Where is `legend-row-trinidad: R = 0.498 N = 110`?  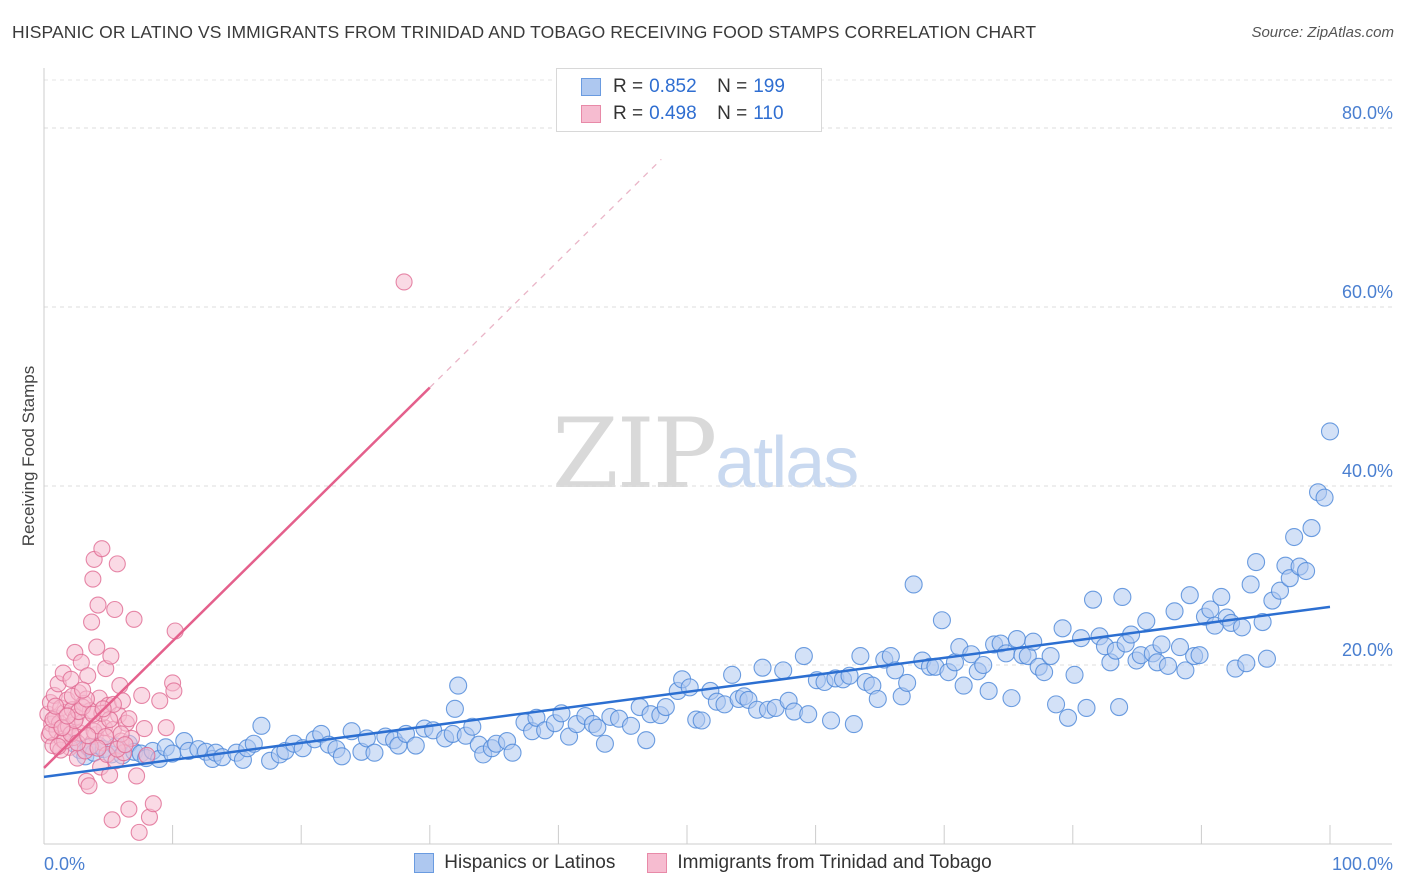
legend-row-trinidad: R = 0.498 N = 110 is located at coordinates (682, 114).